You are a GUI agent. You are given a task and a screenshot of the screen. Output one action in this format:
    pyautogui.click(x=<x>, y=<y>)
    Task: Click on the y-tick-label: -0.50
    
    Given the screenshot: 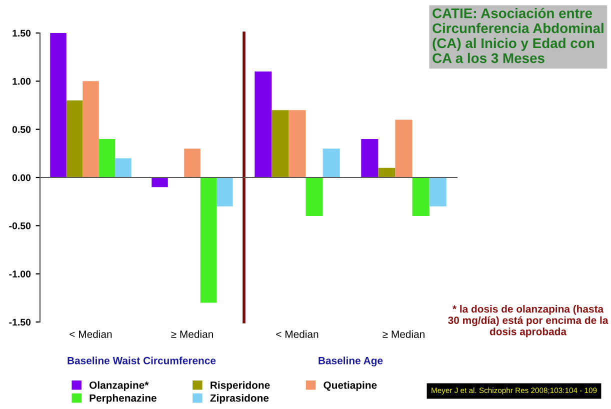 What is the action you would take?
    pyautogui.click(x=20, y=226)
    